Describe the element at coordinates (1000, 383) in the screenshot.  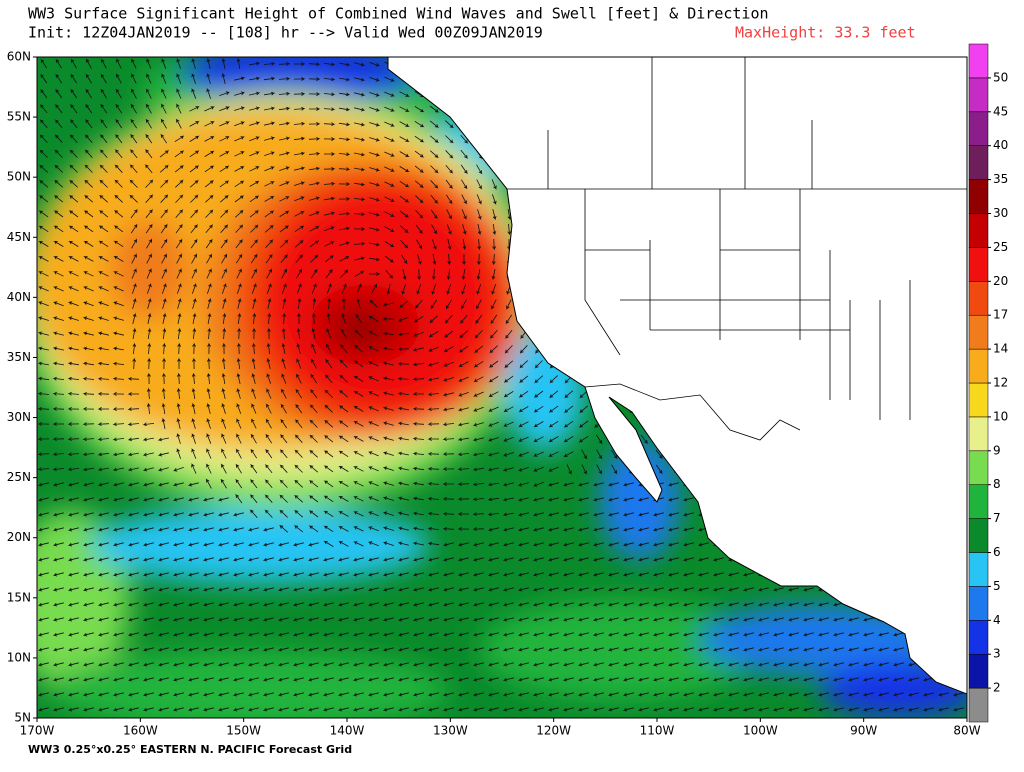
I see `colorbar-label: 12` at that location.